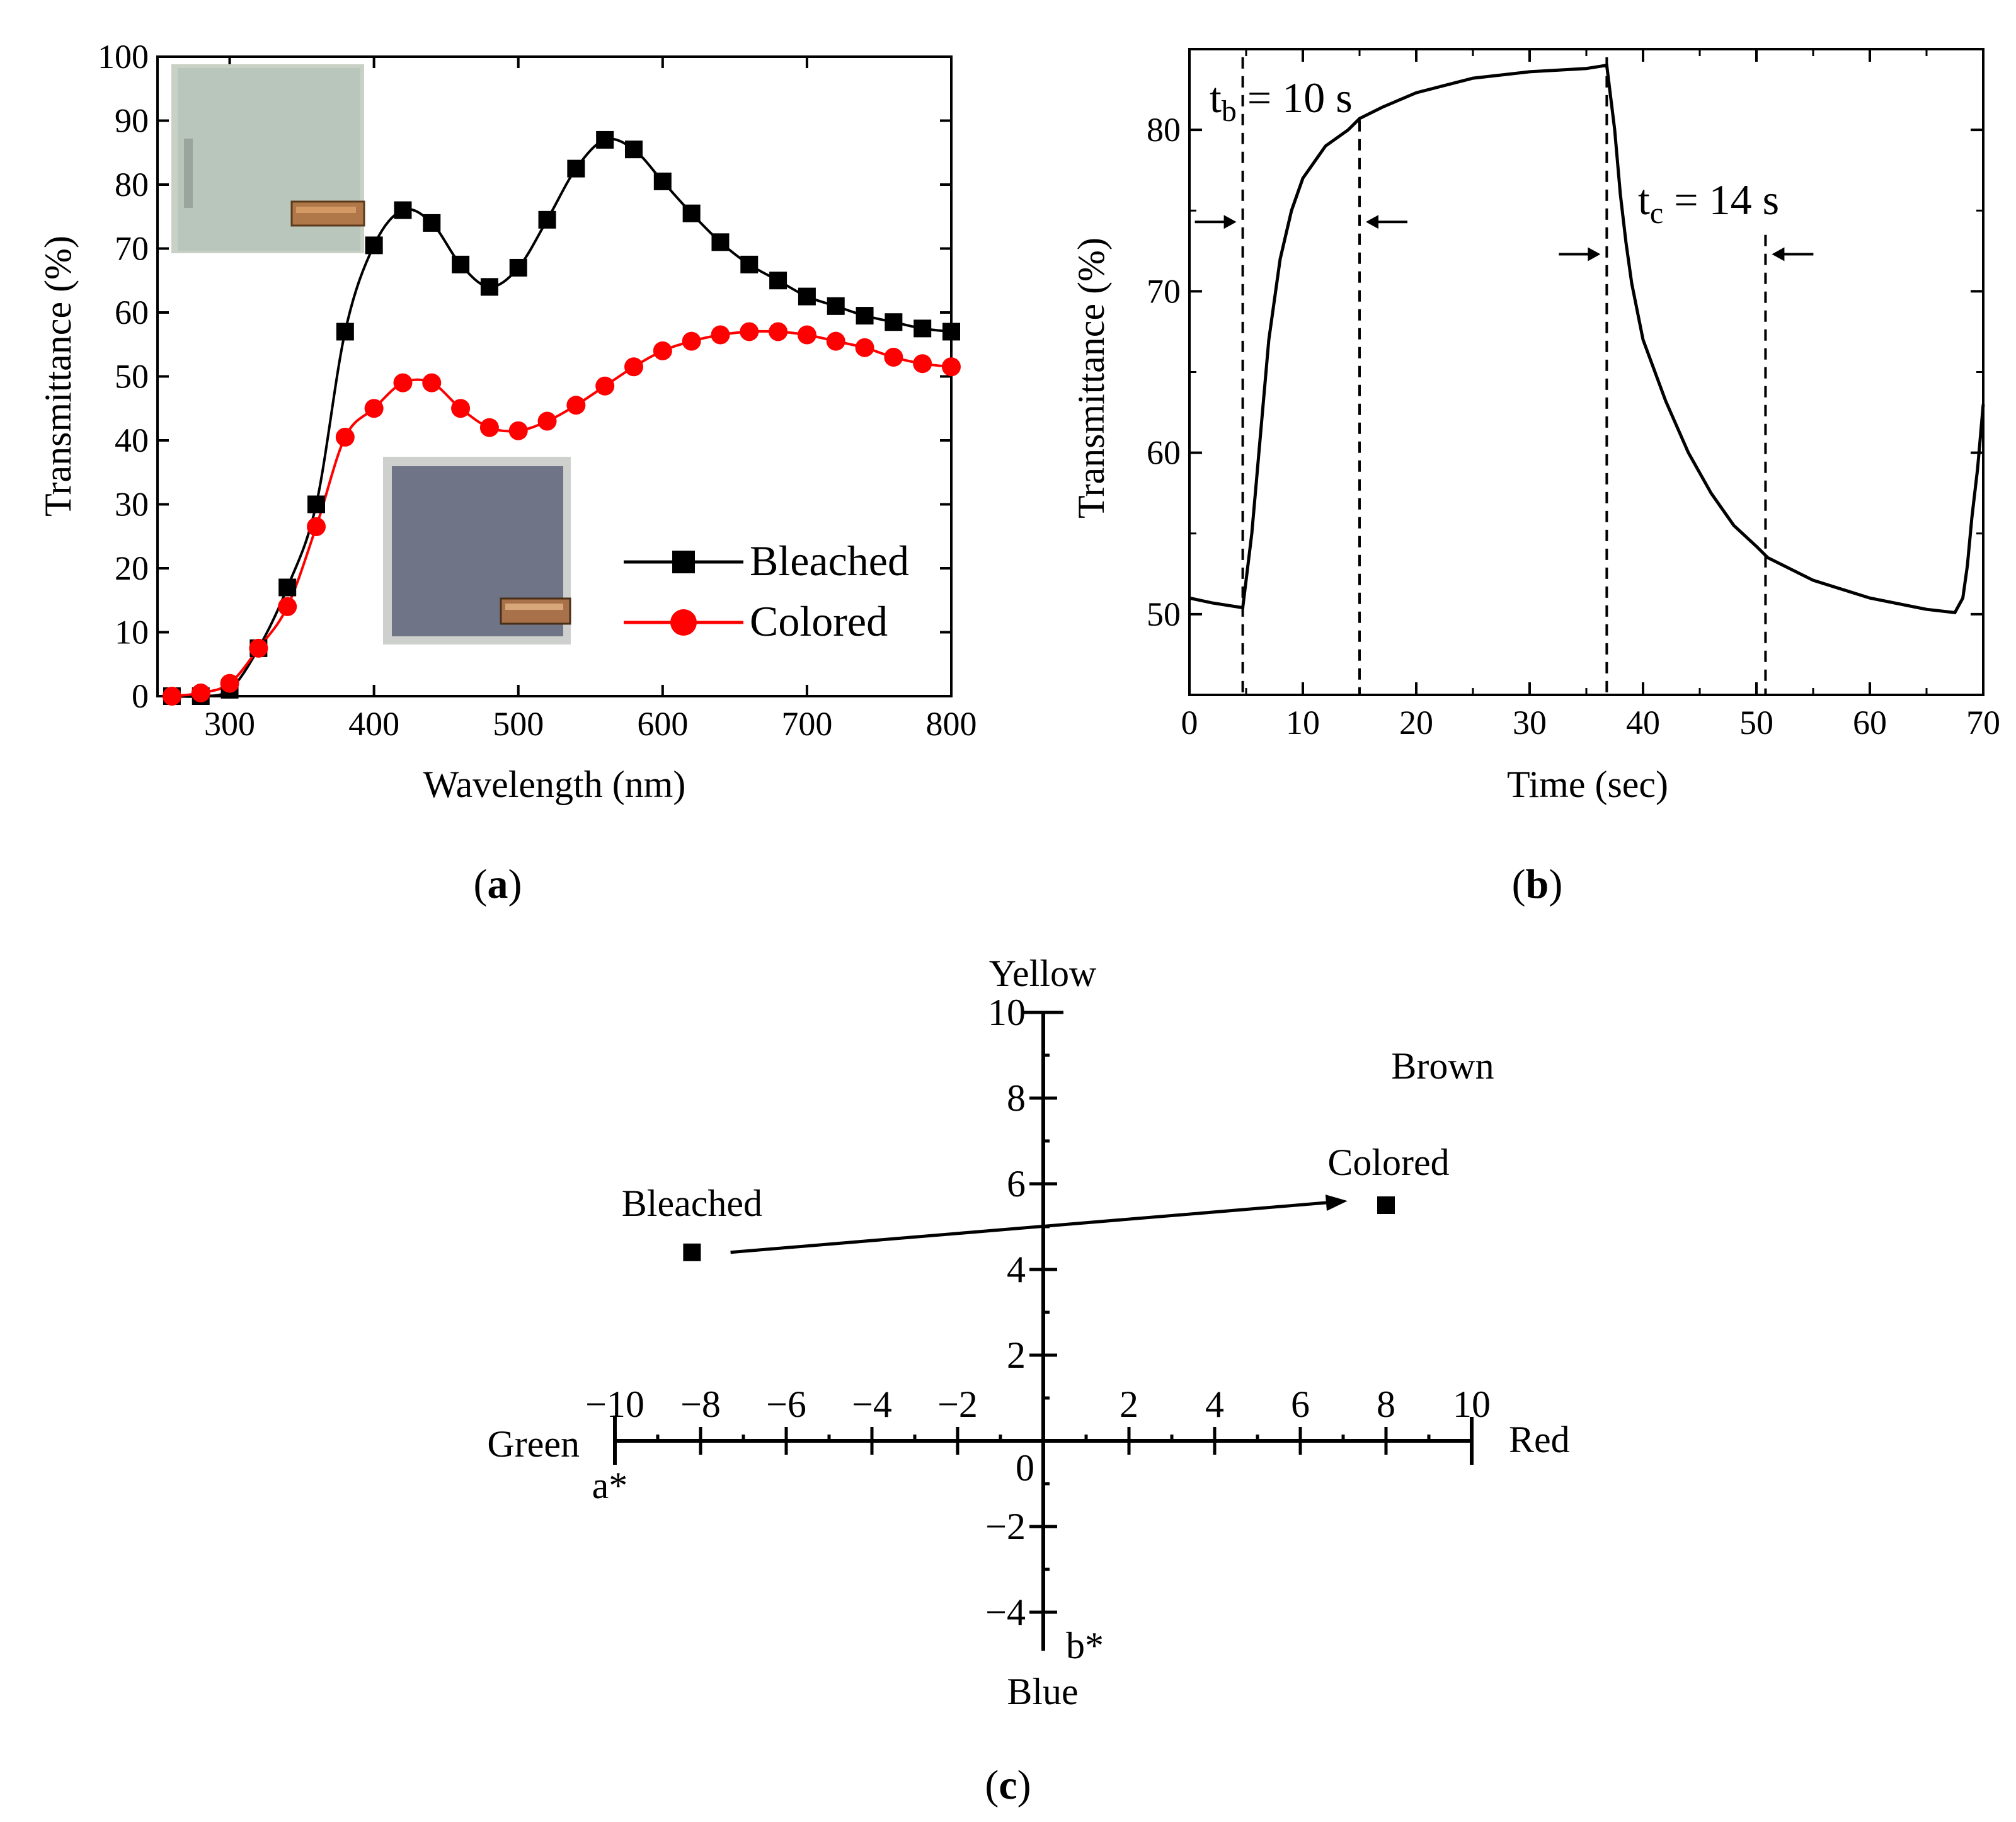  I want to click on legend: Bleached Colored, so click(766, 591).